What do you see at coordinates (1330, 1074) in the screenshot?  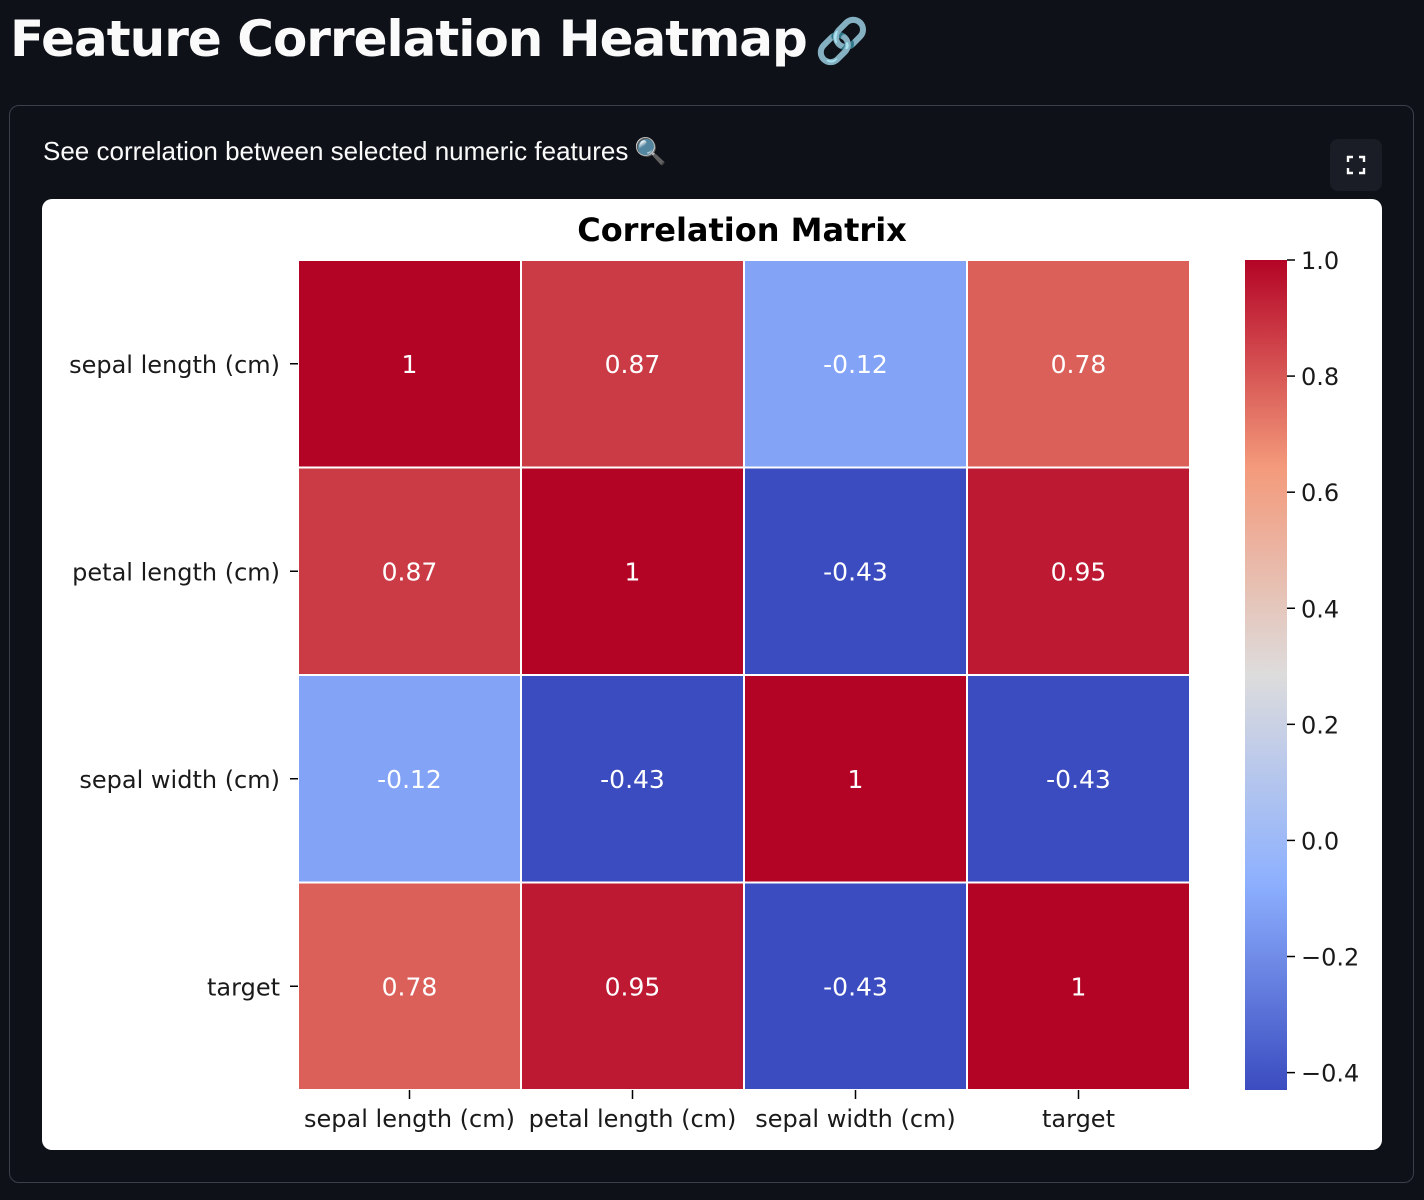 I see `colorbar-tick-label: −0.4` at bounding box center [1330, 1074].